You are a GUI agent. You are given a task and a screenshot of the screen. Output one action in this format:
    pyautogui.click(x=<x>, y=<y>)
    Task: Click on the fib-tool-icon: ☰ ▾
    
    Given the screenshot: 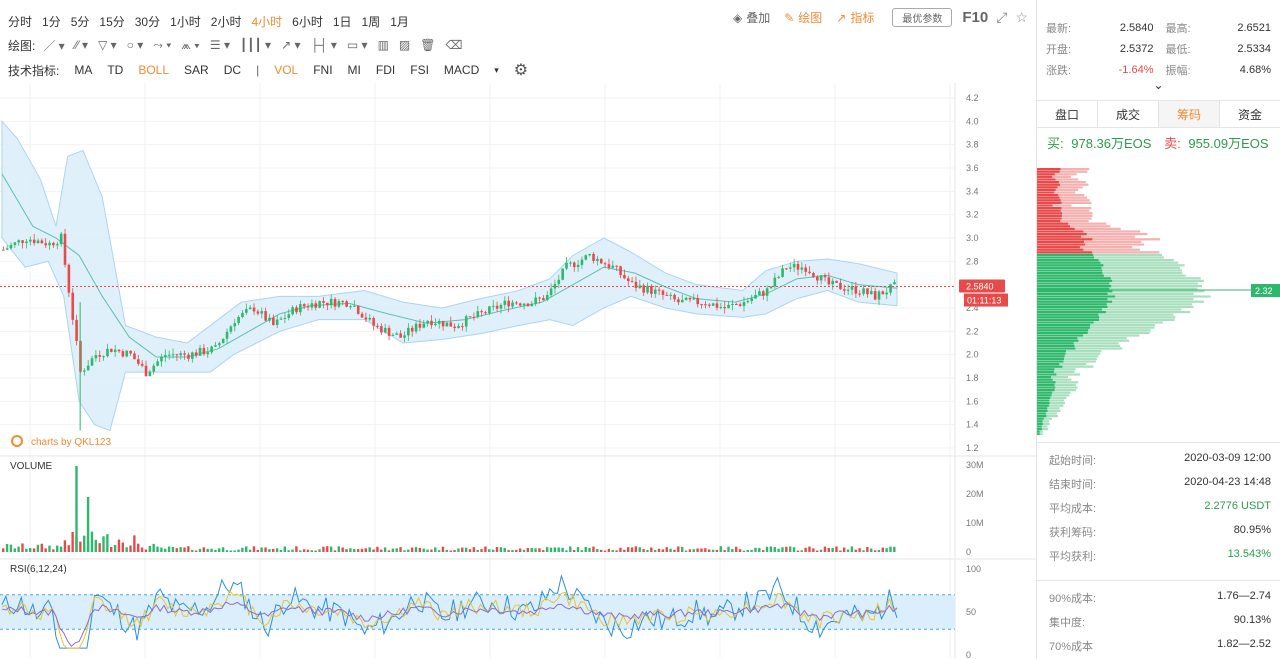 What is the action you would take?
    pyautogui.click(x=220, y=45)
    